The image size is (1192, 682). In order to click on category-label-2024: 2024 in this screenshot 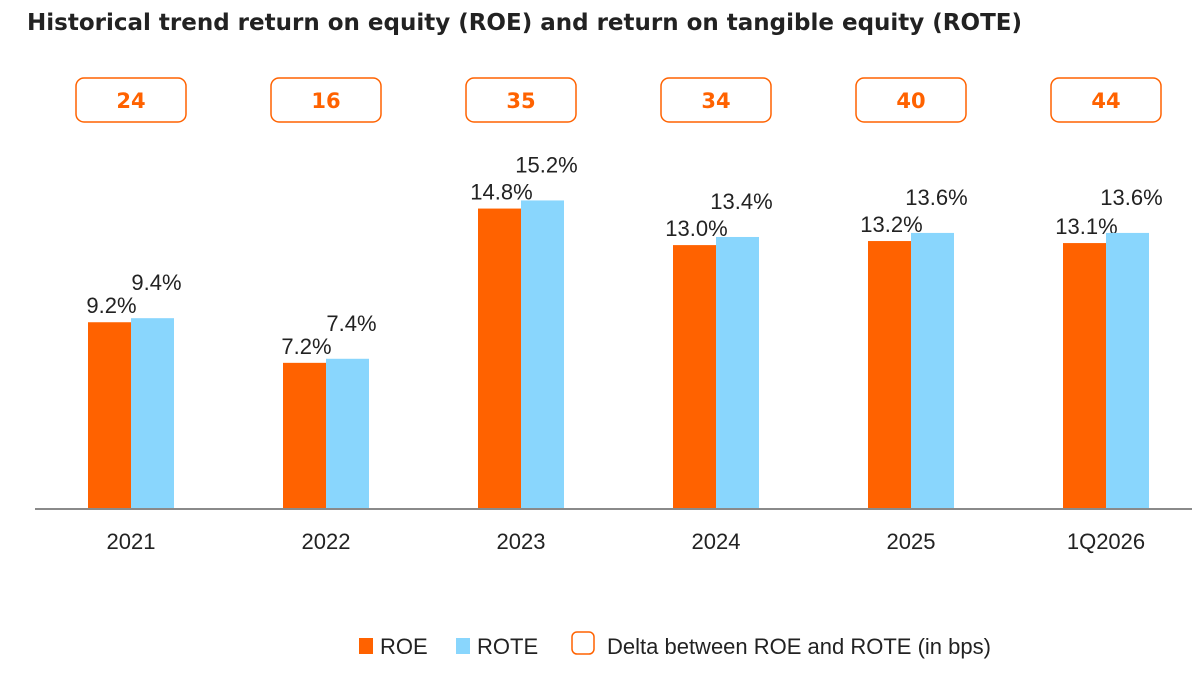, I will do `click(716, 541)`.